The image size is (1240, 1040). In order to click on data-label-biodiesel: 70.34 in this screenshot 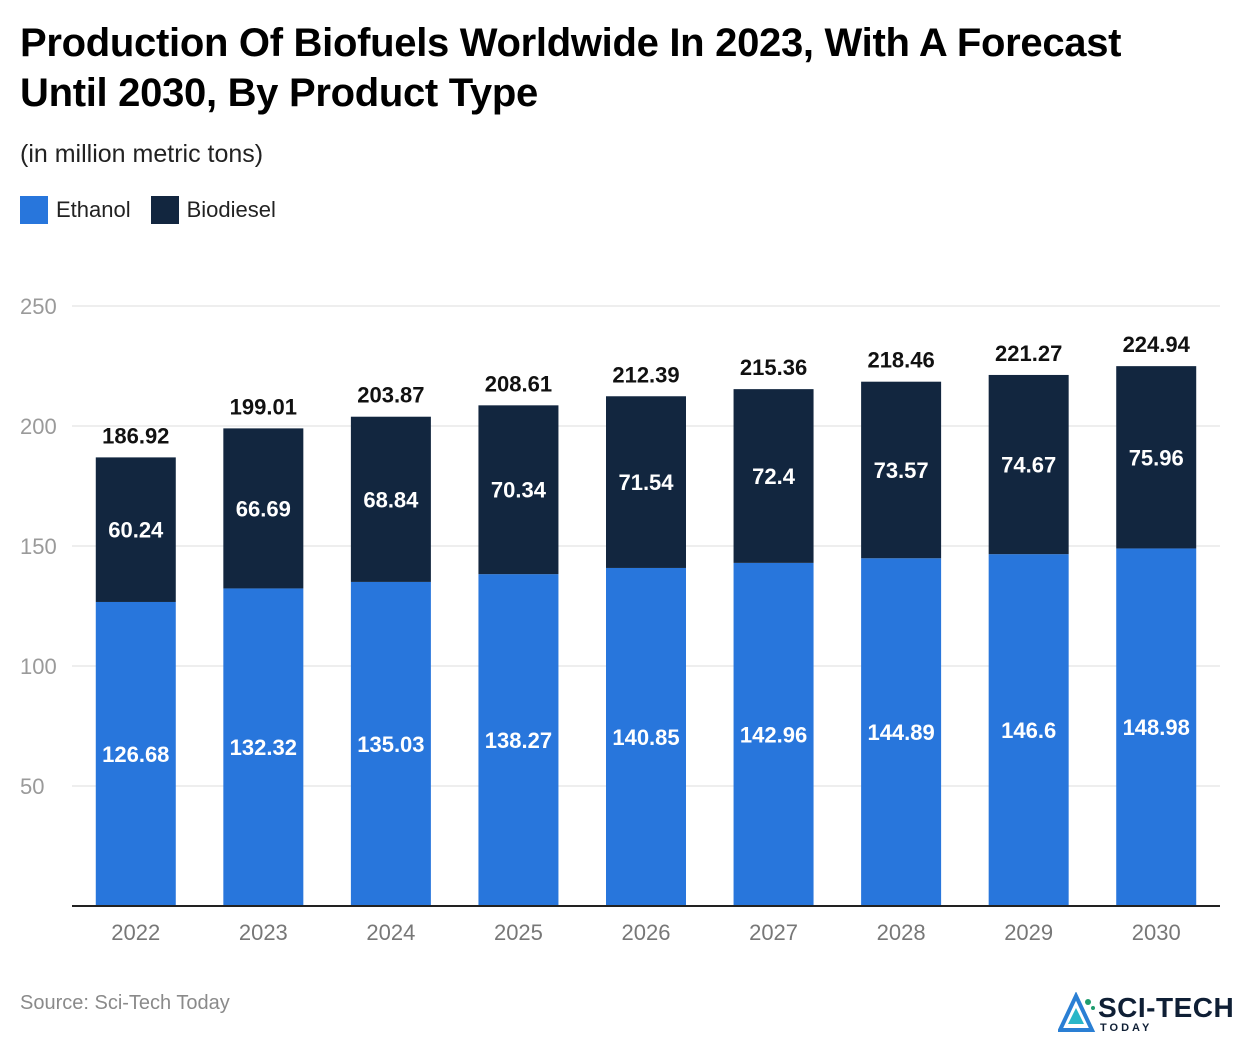, I will do `click(519, 490)`.